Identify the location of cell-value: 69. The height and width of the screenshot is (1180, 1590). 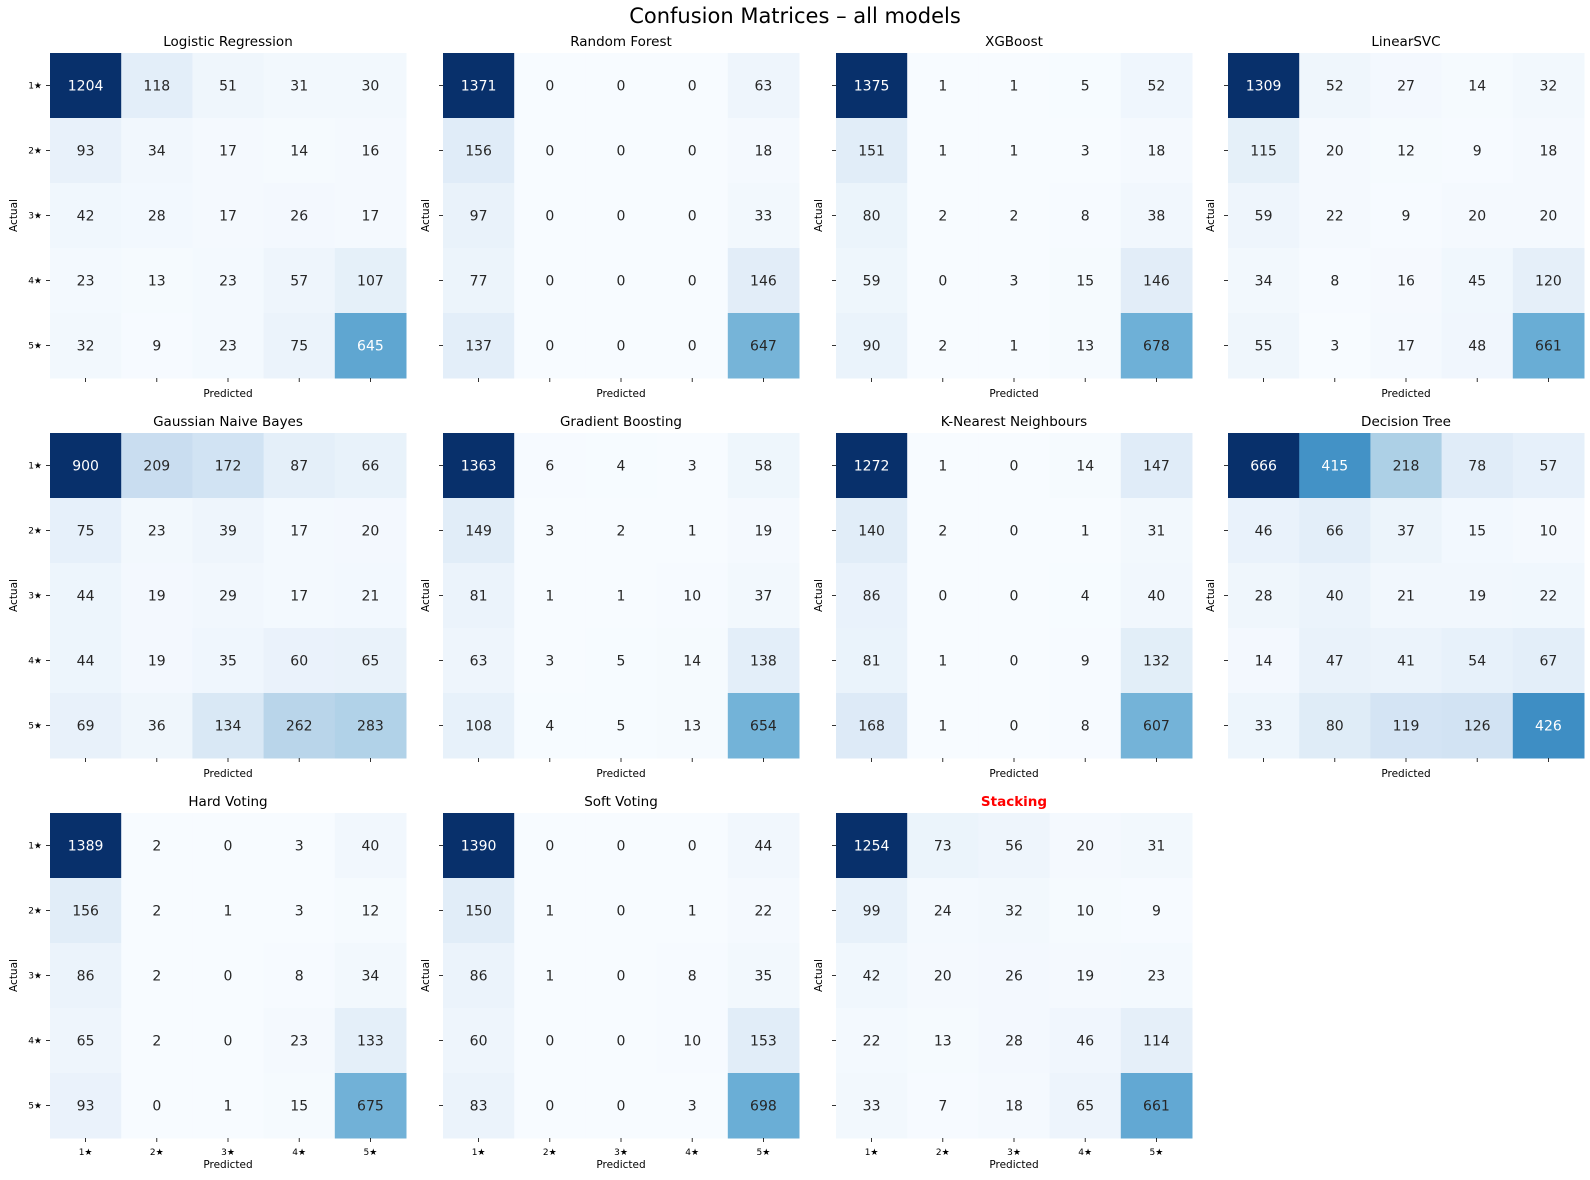
(86, 727).